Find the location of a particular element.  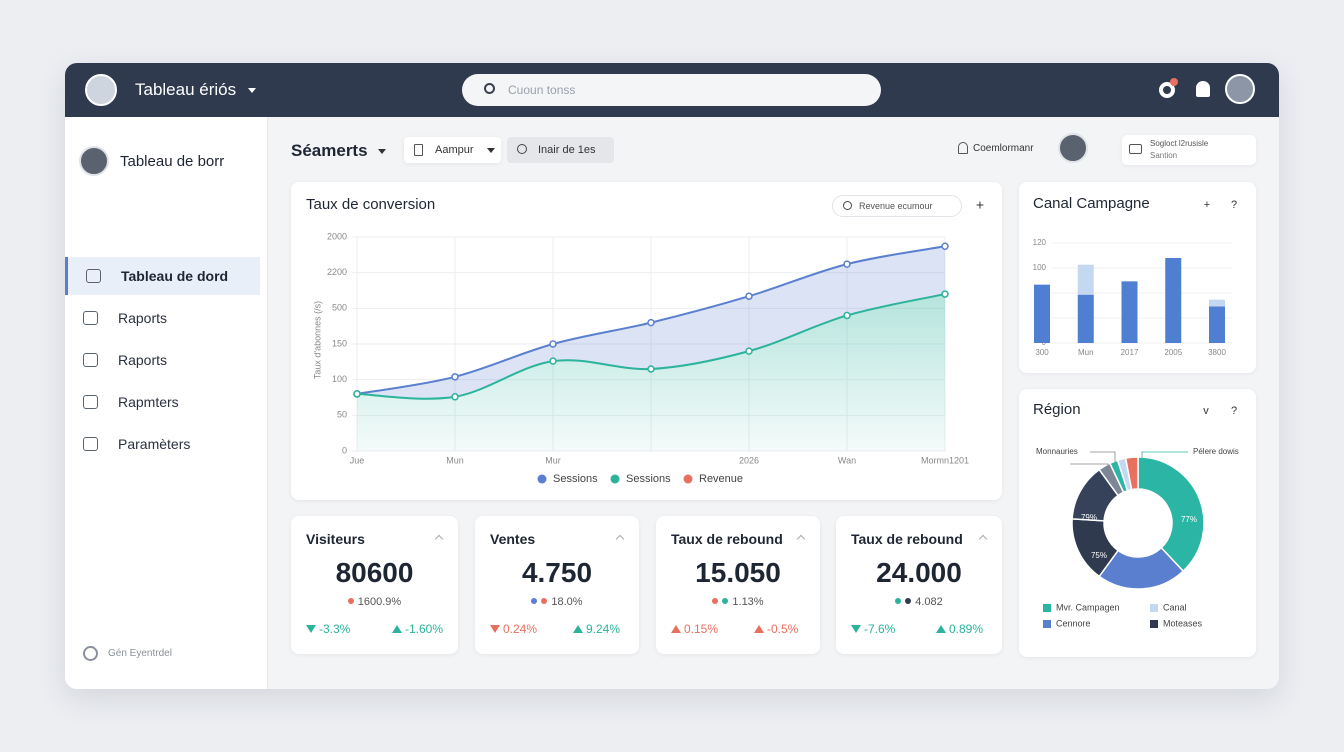

chart-title: Canal Campagne is located at coordinates (1091, 203).